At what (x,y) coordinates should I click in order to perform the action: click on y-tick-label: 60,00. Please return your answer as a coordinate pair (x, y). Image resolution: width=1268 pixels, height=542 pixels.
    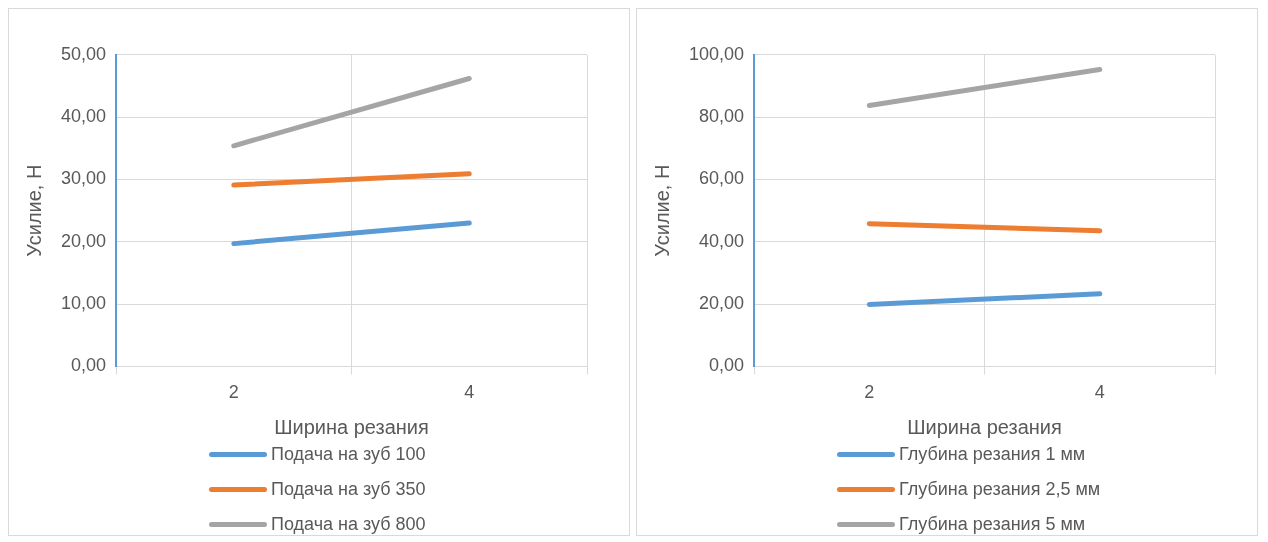
    Looking at the image, I should click on (722, 178).